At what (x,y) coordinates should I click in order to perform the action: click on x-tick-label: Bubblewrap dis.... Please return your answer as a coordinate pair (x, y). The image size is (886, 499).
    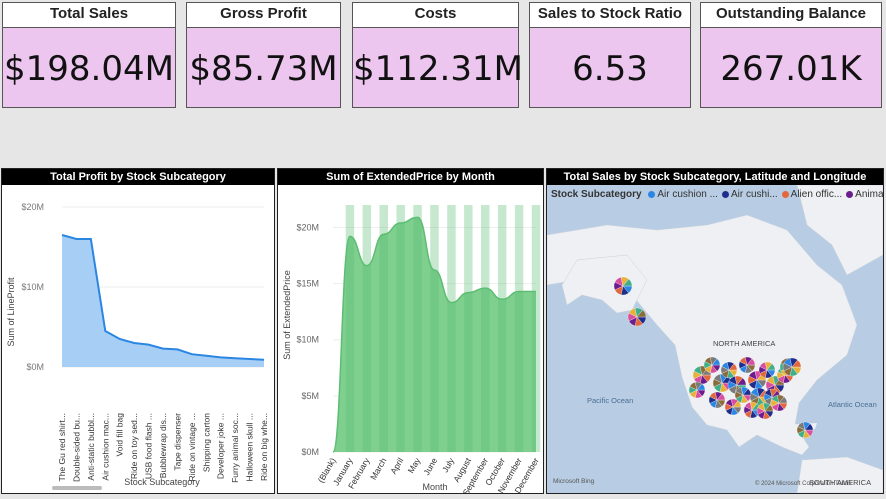
    Looking at the image, I should click on (163, 445).